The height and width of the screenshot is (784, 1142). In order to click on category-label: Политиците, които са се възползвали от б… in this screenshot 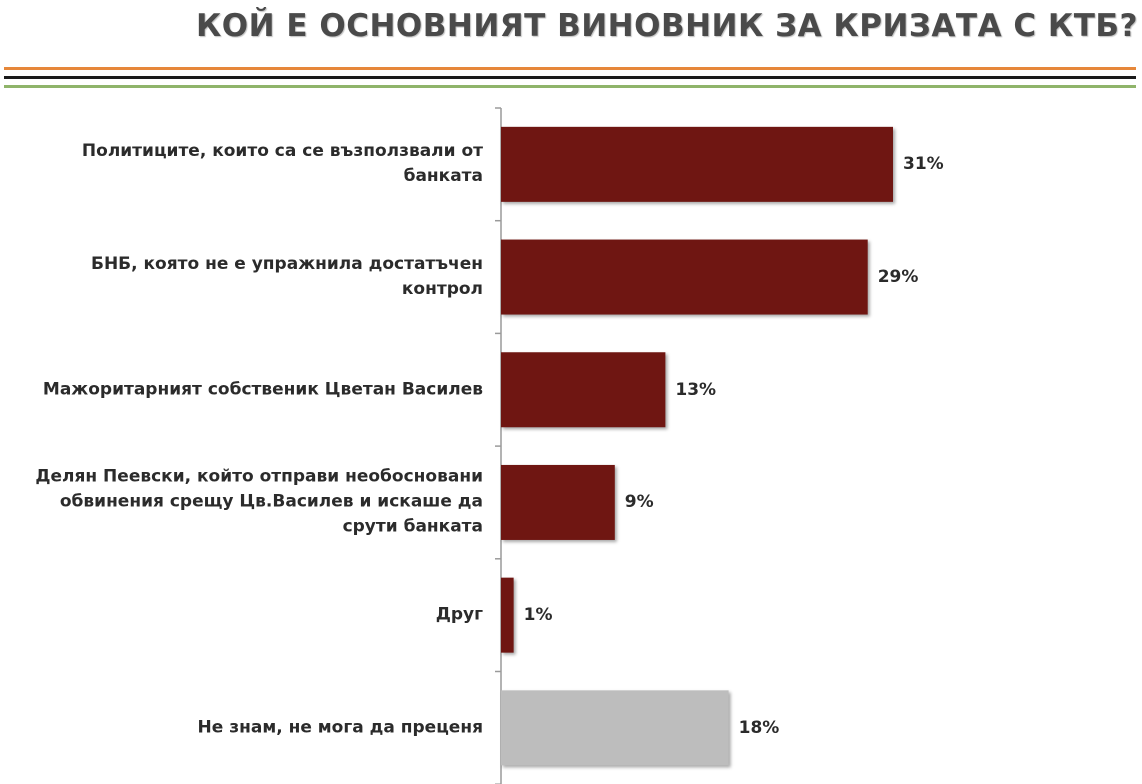, I will do `click(282, 164)`.